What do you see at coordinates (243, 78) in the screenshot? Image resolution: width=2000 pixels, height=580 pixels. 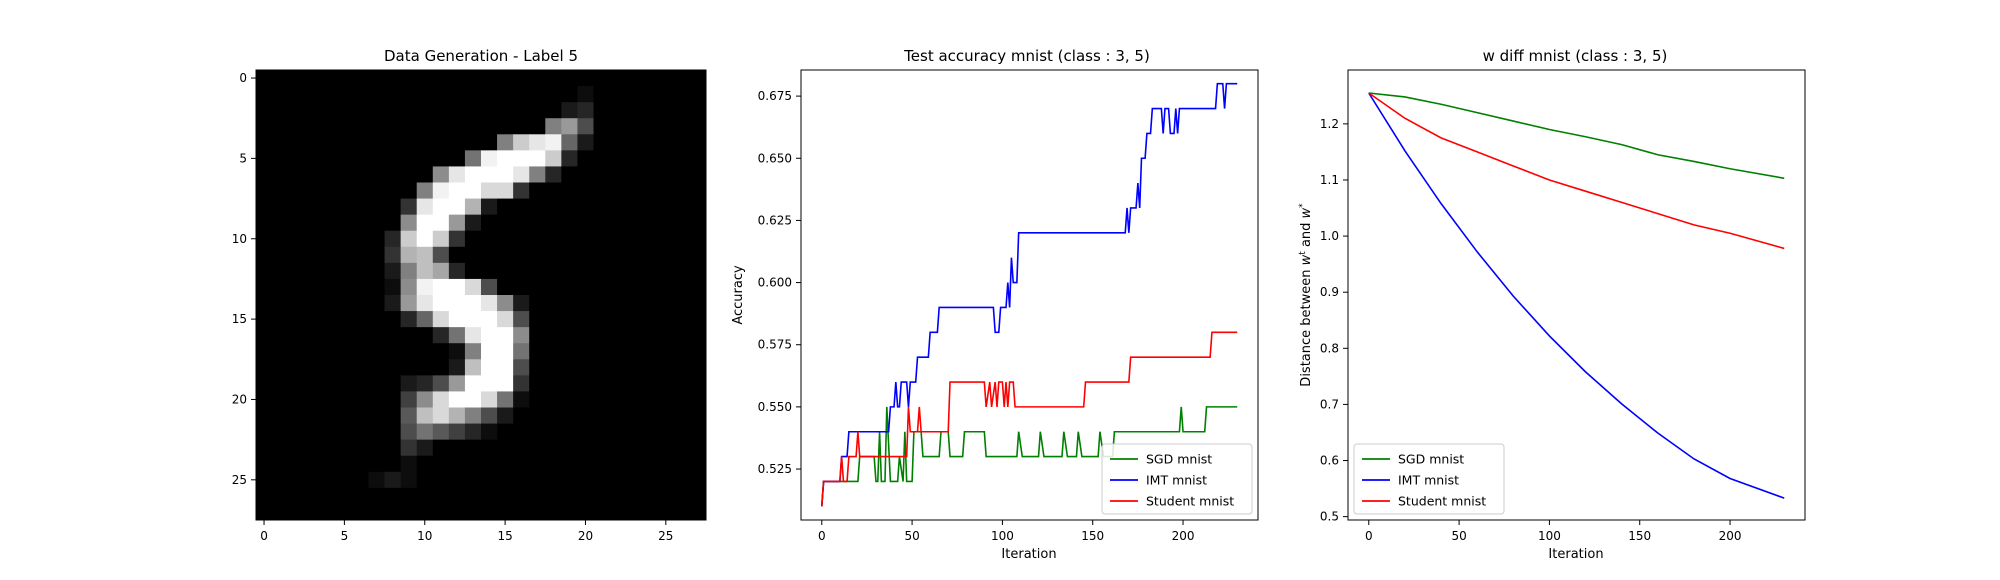 I see `y-tick-label: 0` at bounding box center [243, 78].